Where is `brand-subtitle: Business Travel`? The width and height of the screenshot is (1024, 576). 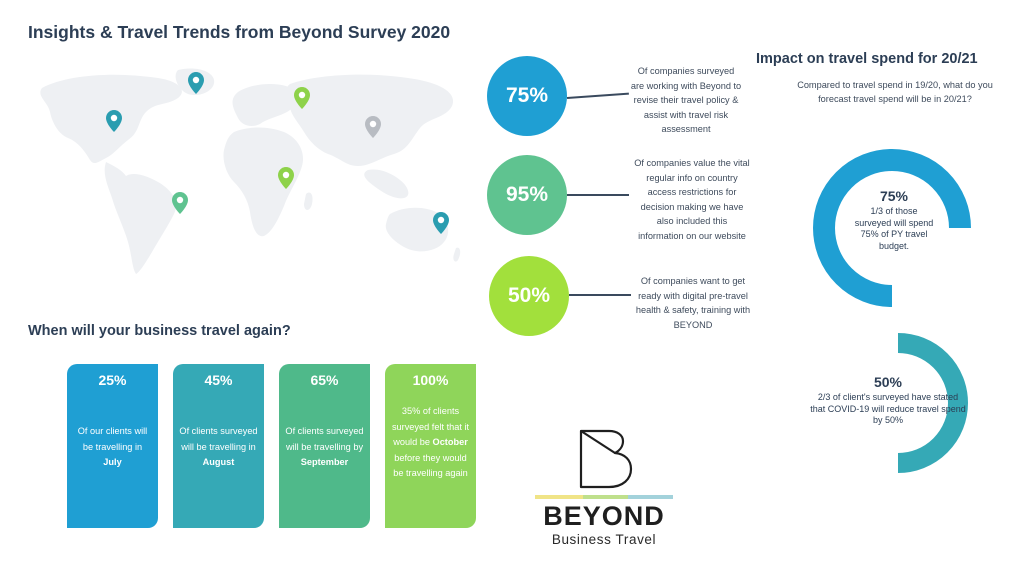
brand-subtitle: Business Travel is located at coordinates (604, 539).